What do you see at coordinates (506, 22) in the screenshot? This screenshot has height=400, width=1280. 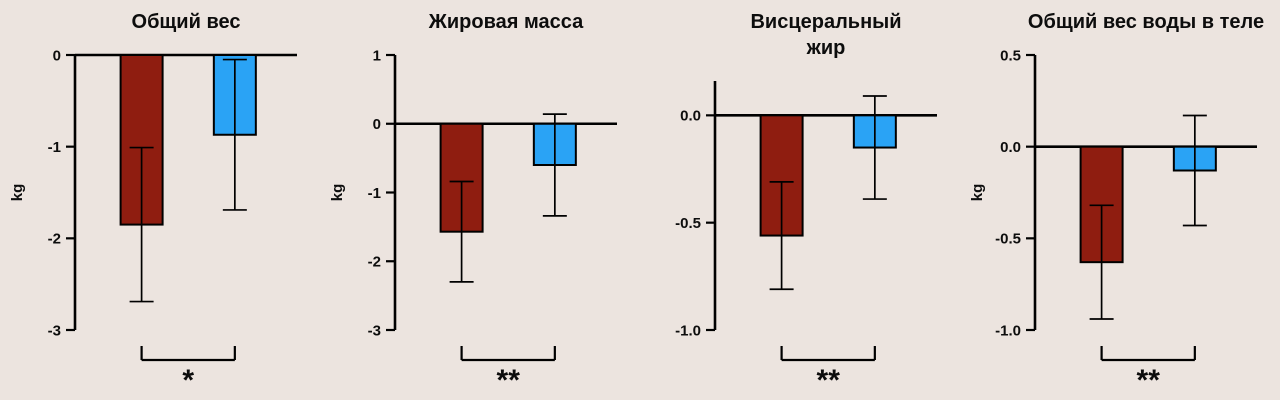 I see `chart-title: Жировая масса` at bounding box center [506, 22].